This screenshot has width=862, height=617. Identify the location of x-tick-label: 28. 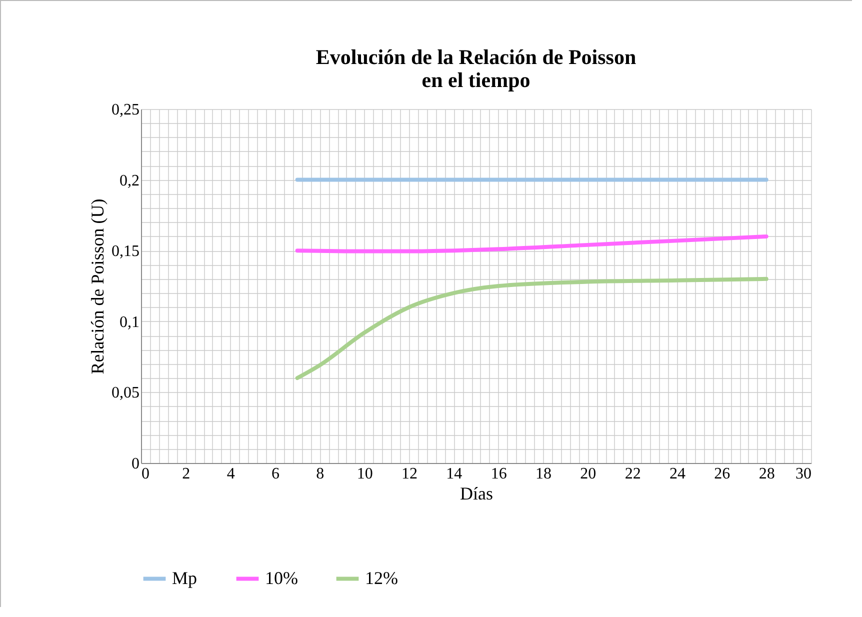
(766, 474).